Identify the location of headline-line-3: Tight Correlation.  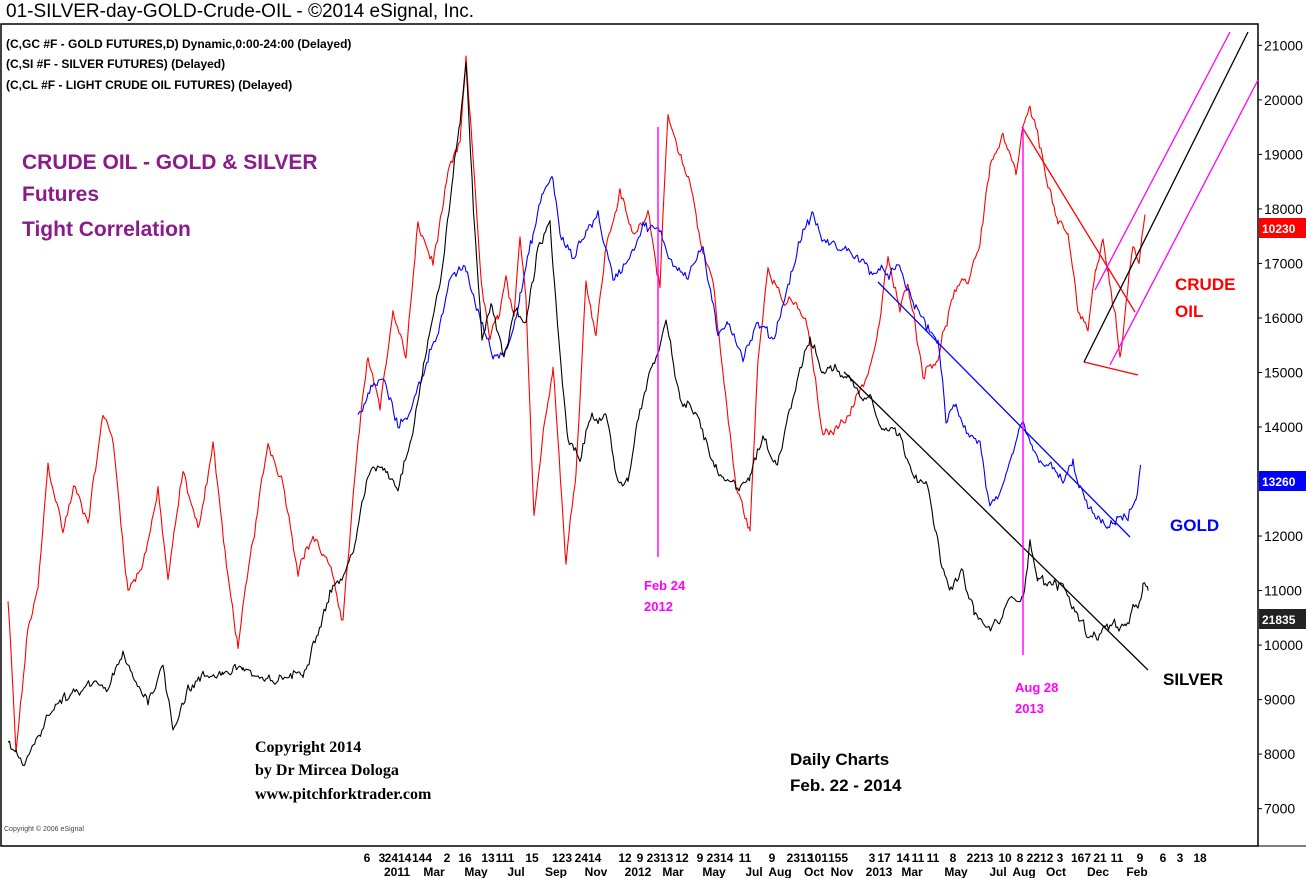
(106, 229).